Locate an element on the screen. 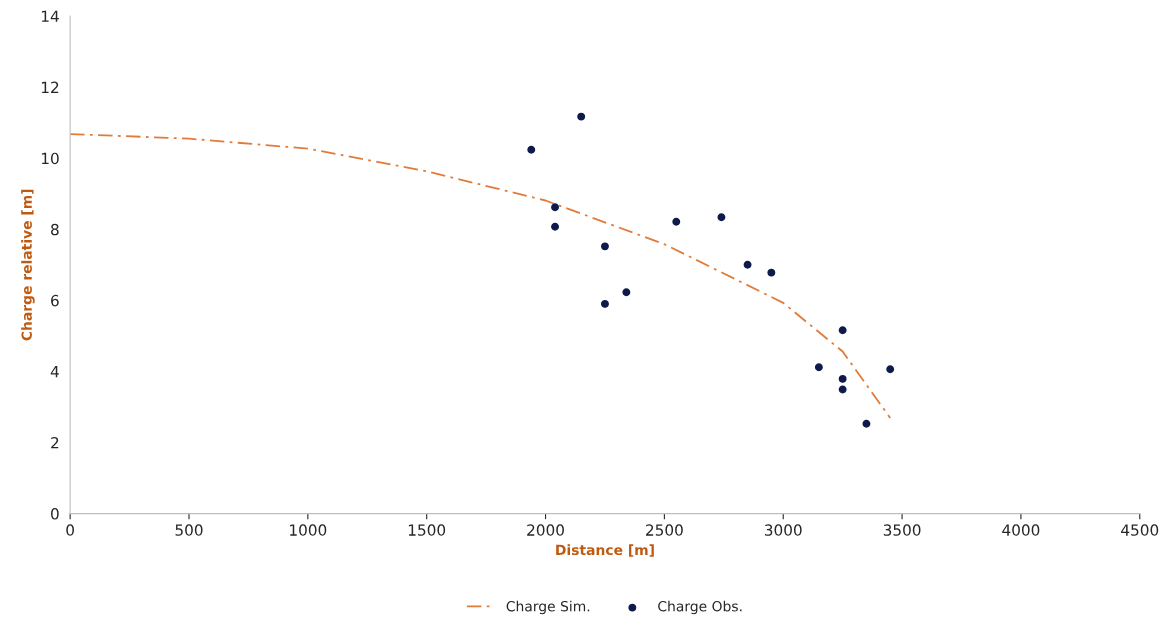 Image resolution: width=1169 pixels, height=642 pixels. x-axis-title: Distance [m] is located at coordinates (605, 550).